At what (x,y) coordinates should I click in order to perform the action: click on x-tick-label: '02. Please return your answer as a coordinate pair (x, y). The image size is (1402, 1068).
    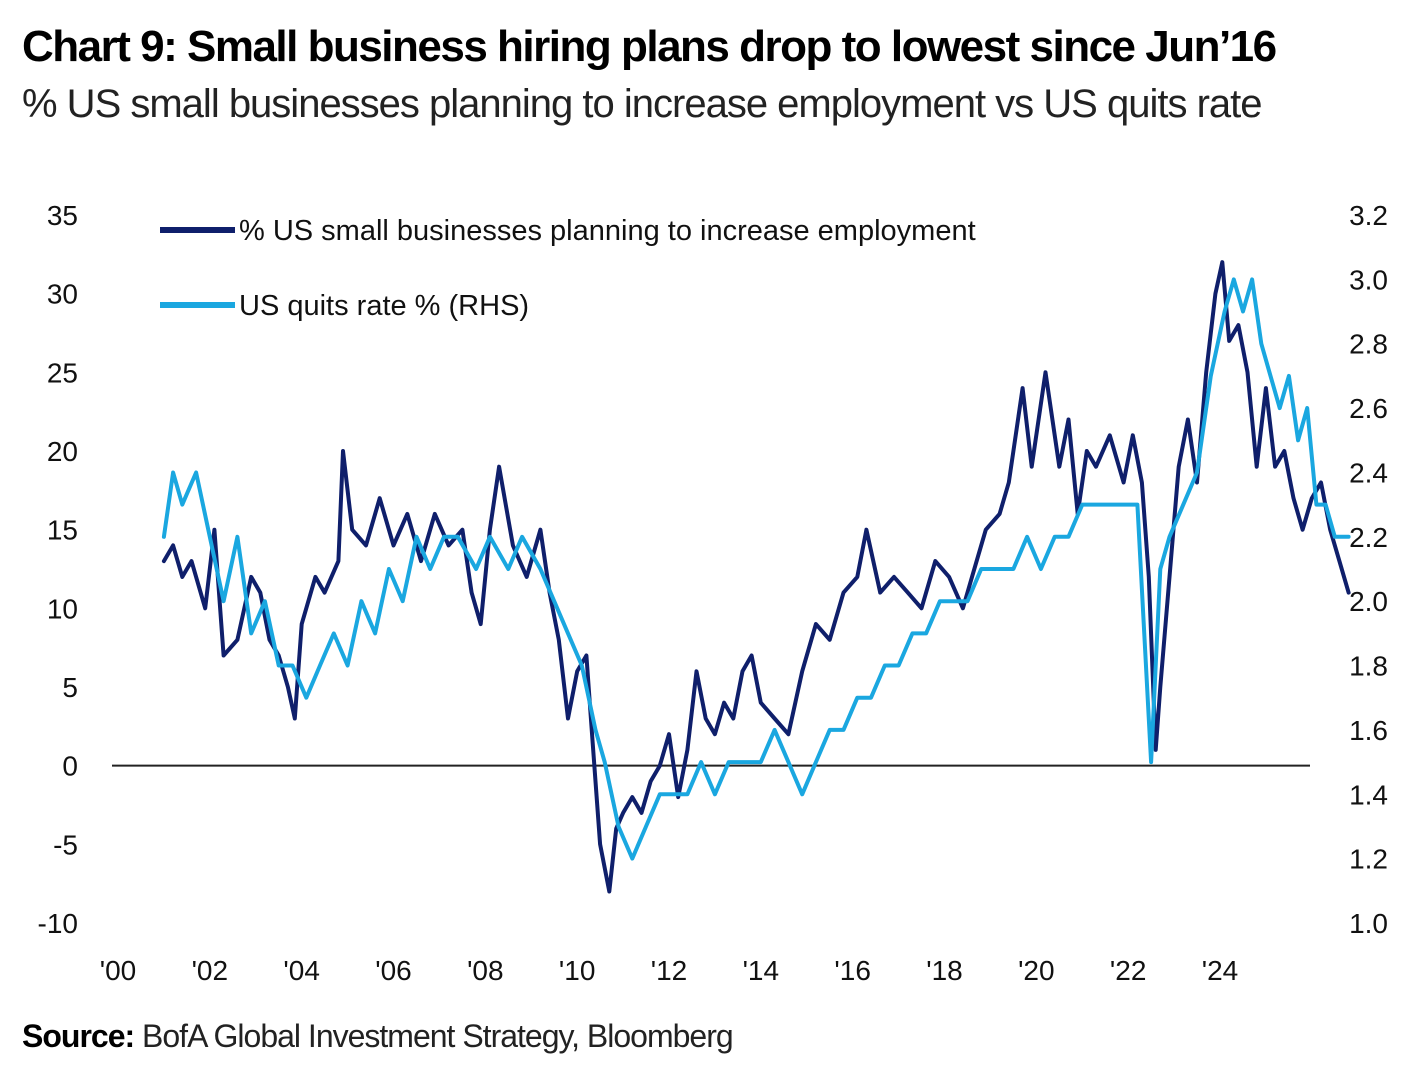
    Looking at the image, I should click on (210, 970).